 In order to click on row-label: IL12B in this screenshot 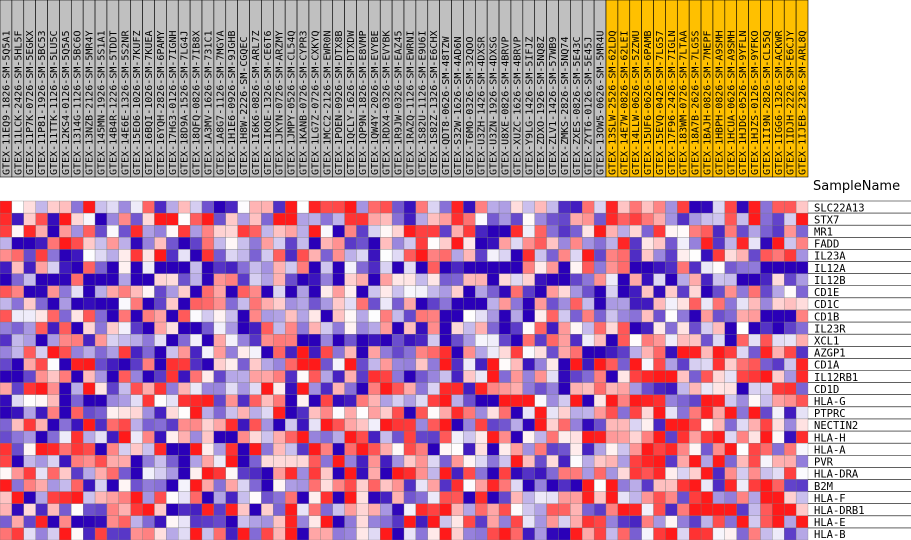, I will do `click(830, 281)`.